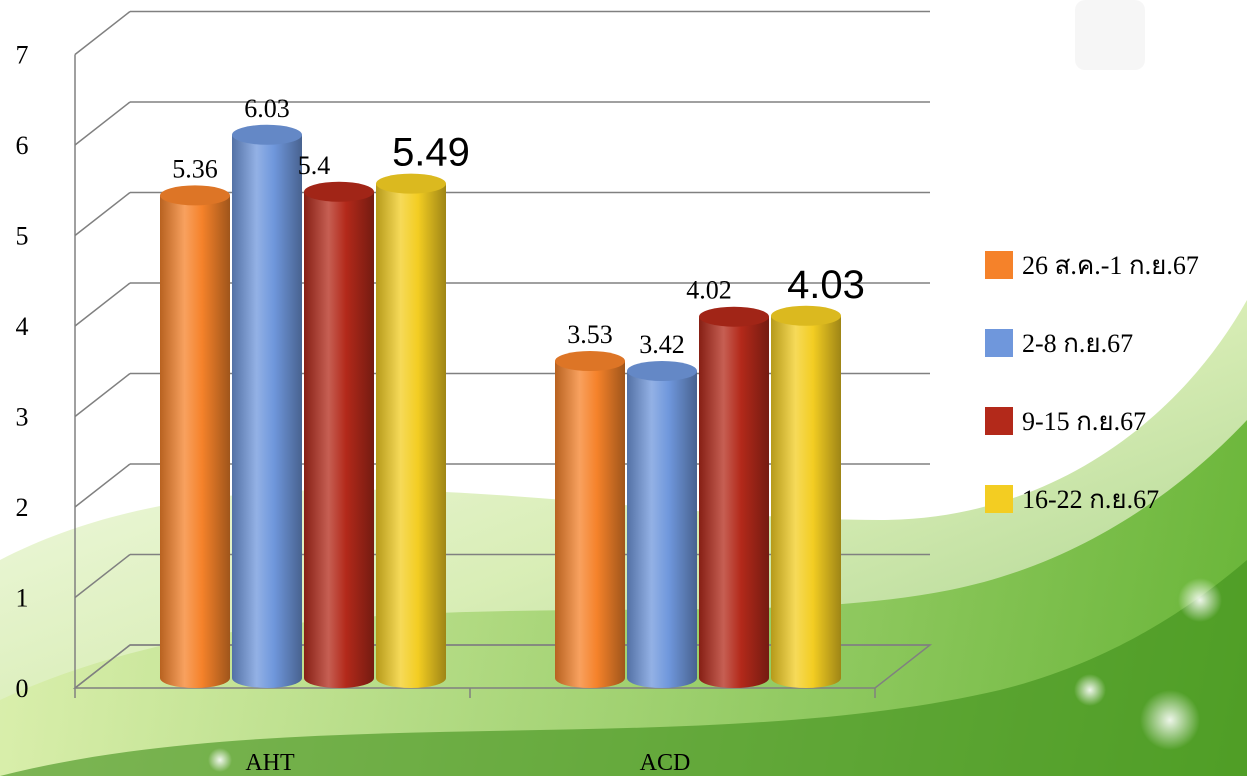  What do you see at coordinates (1084, 421) in the screenshot?
I see `legend-entry-label: 9-15 ก.ย.67` at bounding box center [1084, 421].